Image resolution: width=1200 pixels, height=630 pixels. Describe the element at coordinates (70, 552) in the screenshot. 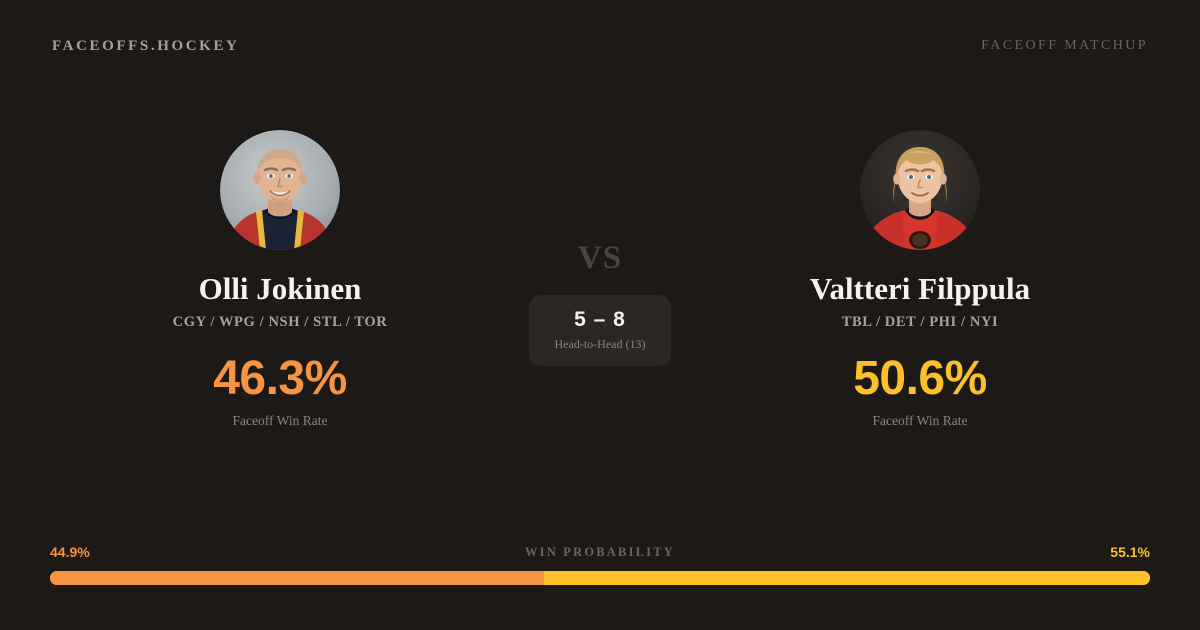

I see `win-probability-left-value: 44.9%` at that location.